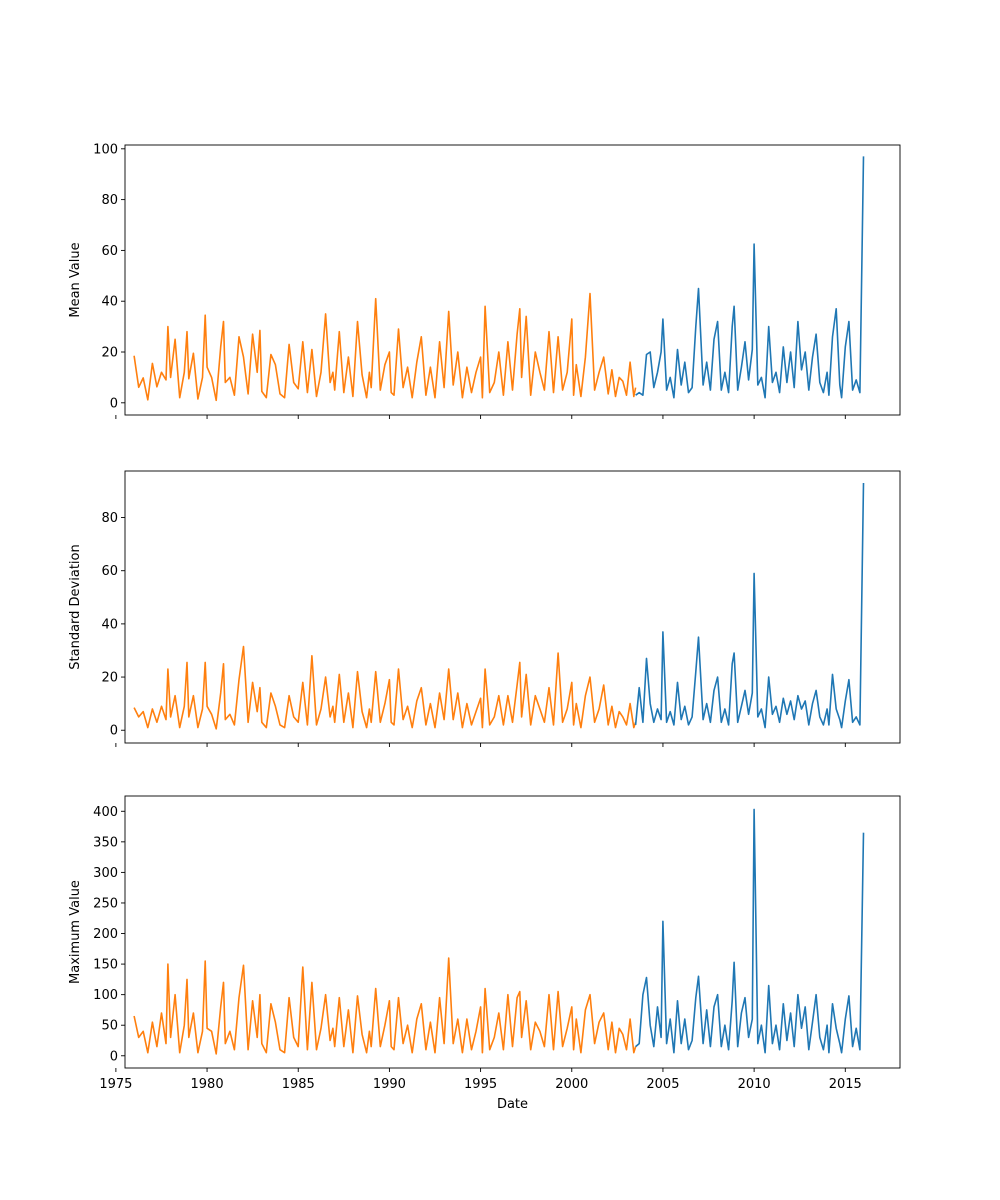 This screenshot has width=1000, height=1200. Describe the element at coordinates (75, 606) in the screenshot. I see `y-axis-label: Standard Deviation` at that location.